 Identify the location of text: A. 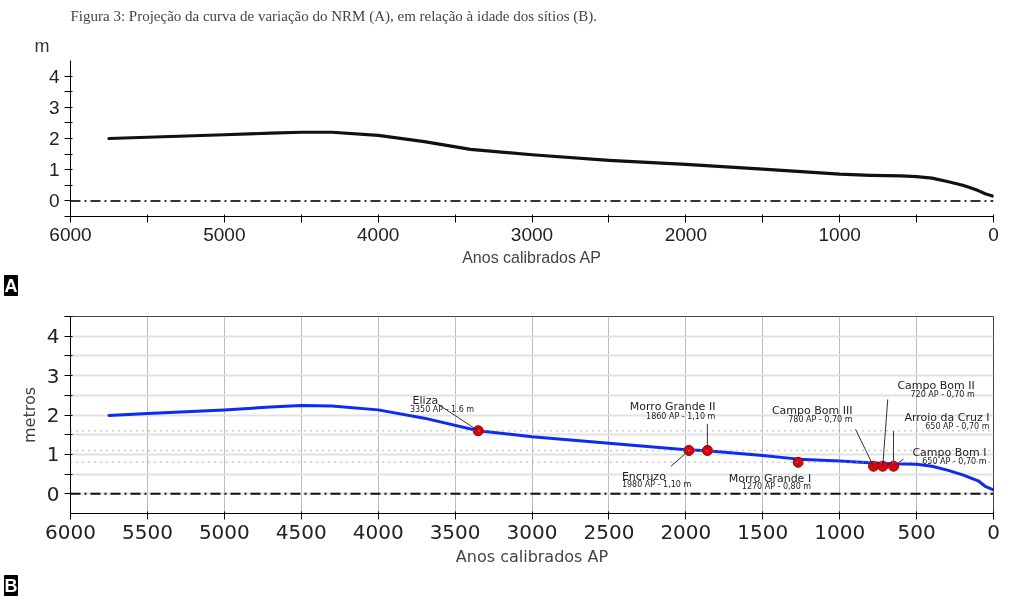
(11, 285).